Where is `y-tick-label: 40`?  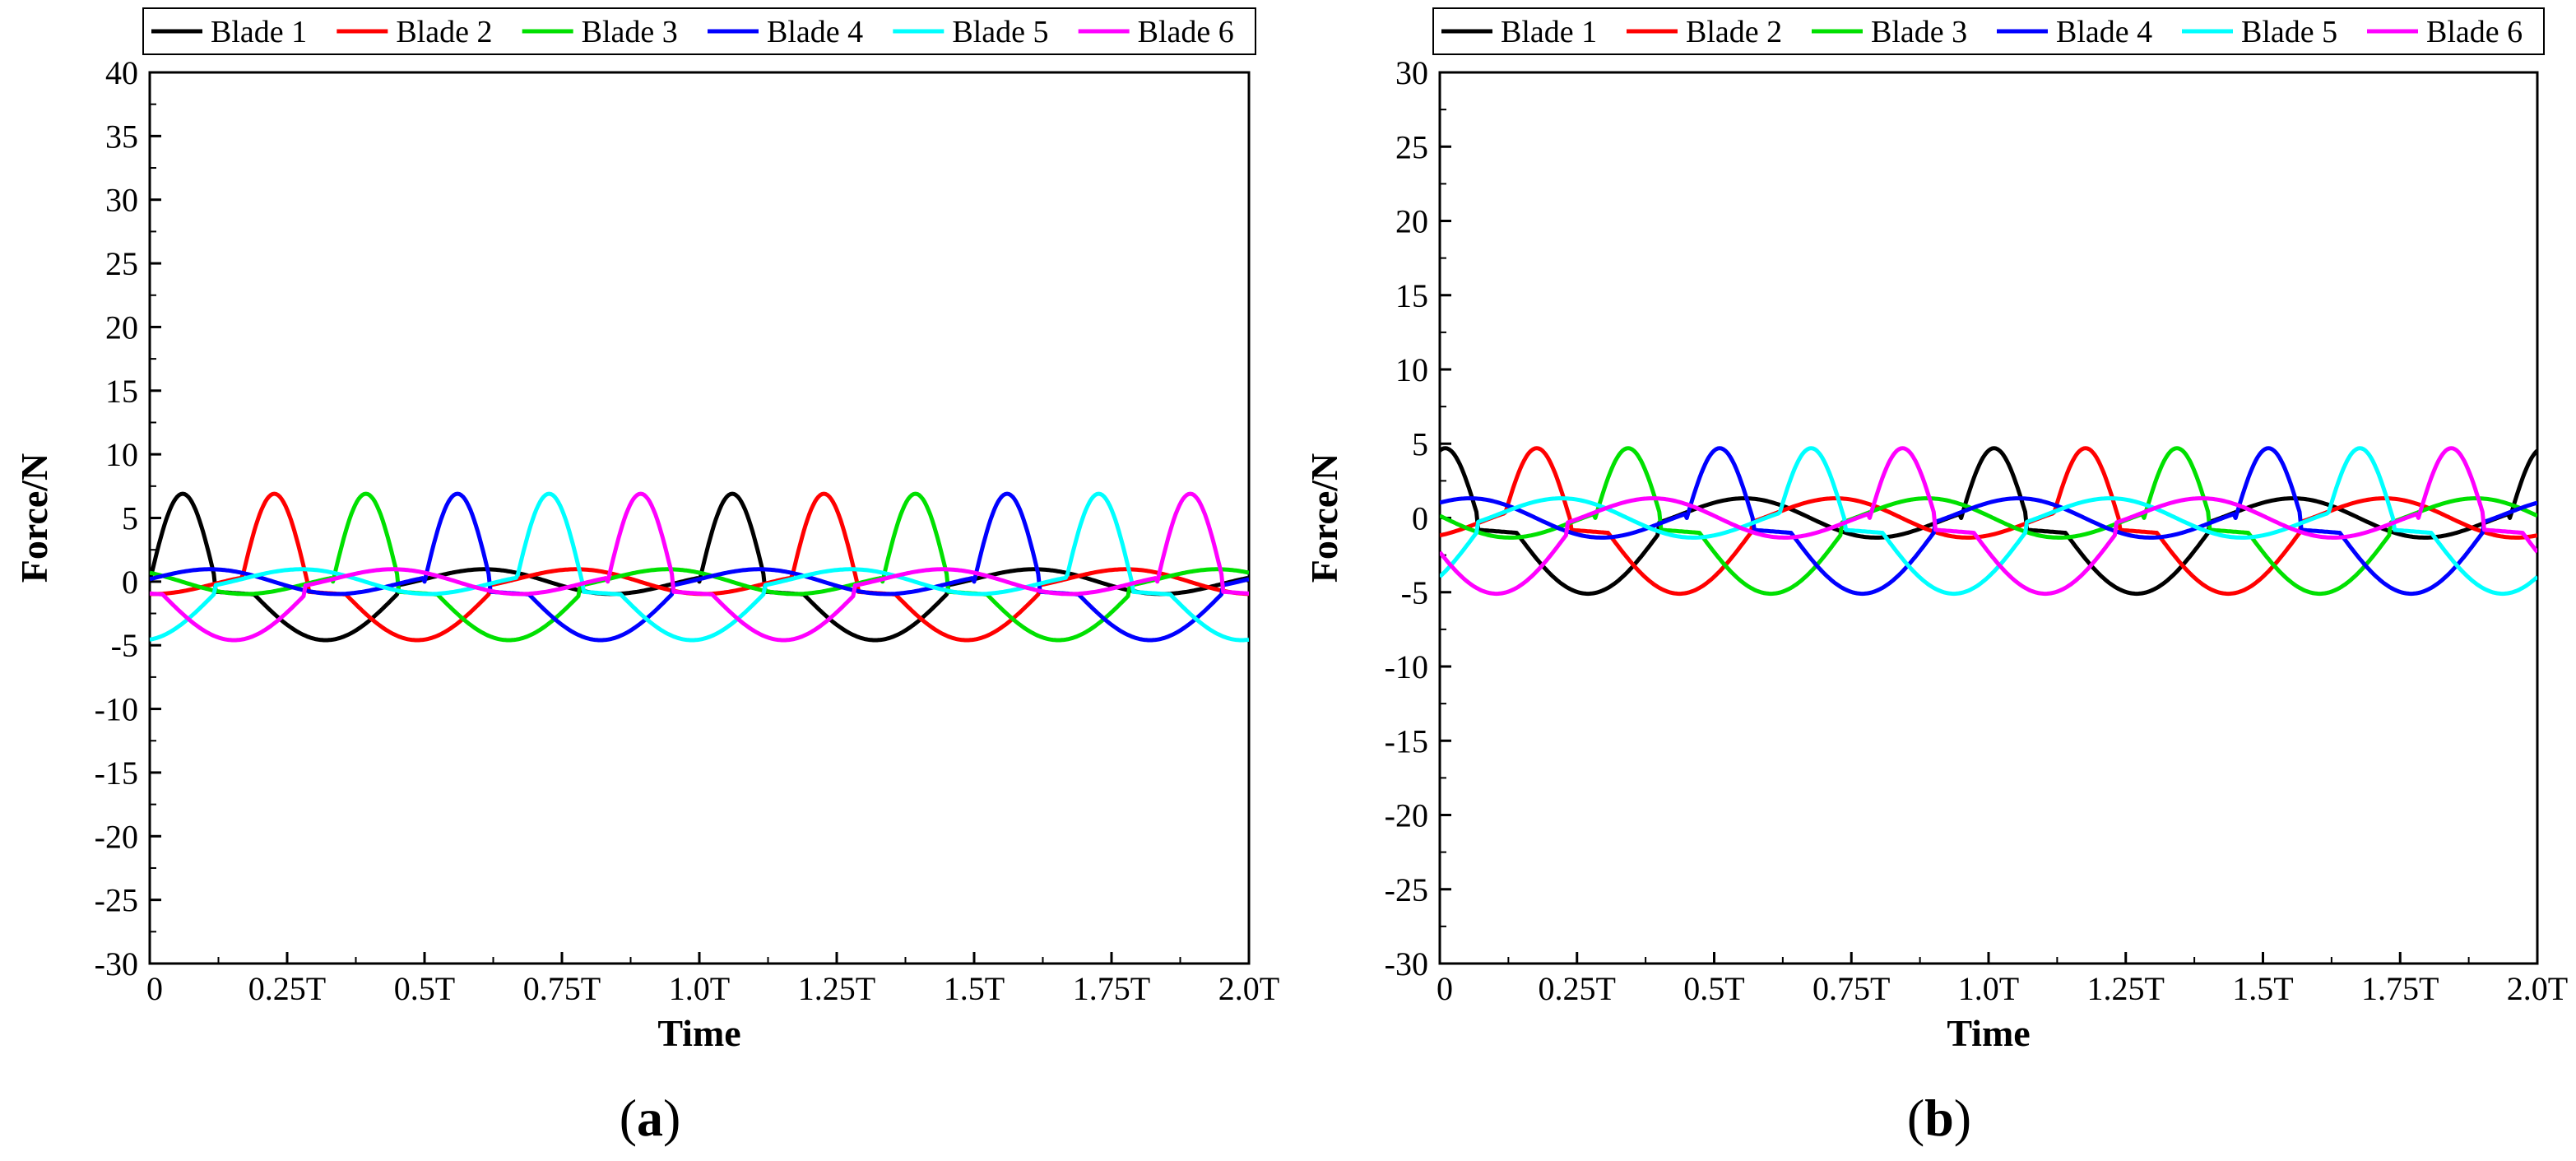
y-tick-label: 40 is located at coordinates (122, 73).